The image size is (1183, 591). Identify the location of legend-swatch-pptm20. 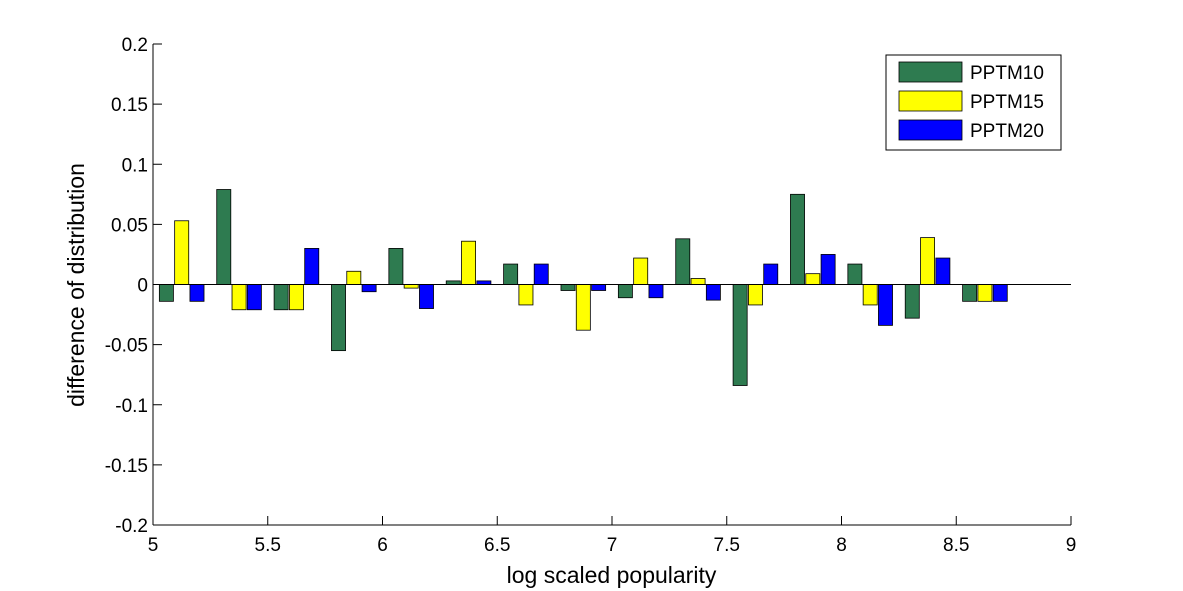
(930, 130).